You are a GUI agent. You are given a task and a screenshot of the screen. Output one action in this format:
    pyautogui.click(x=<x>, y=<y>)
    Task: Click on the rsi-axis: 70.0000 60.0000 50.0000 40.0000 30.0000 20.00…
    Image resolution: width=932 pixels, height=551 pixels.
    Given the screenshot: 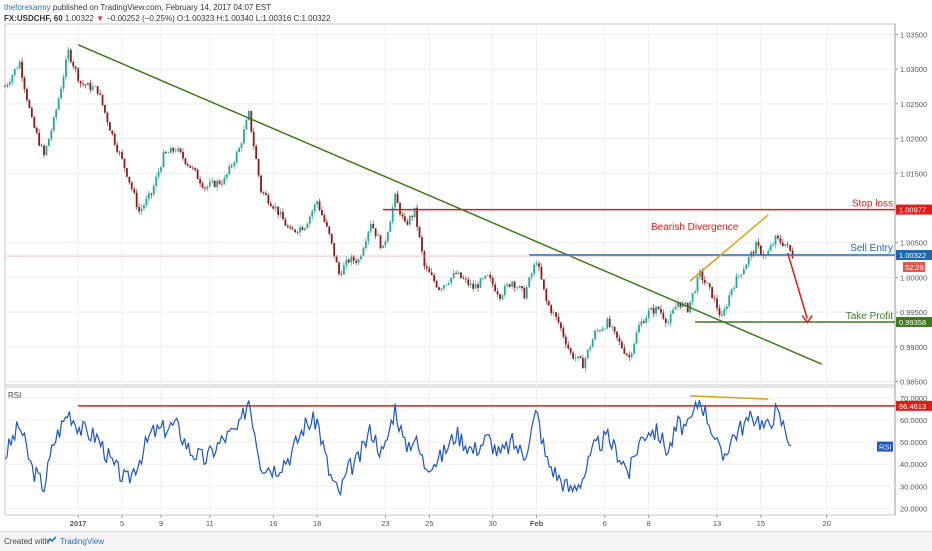 What is the action you would take?
    pyautogui.click(x=913, y=453)
    